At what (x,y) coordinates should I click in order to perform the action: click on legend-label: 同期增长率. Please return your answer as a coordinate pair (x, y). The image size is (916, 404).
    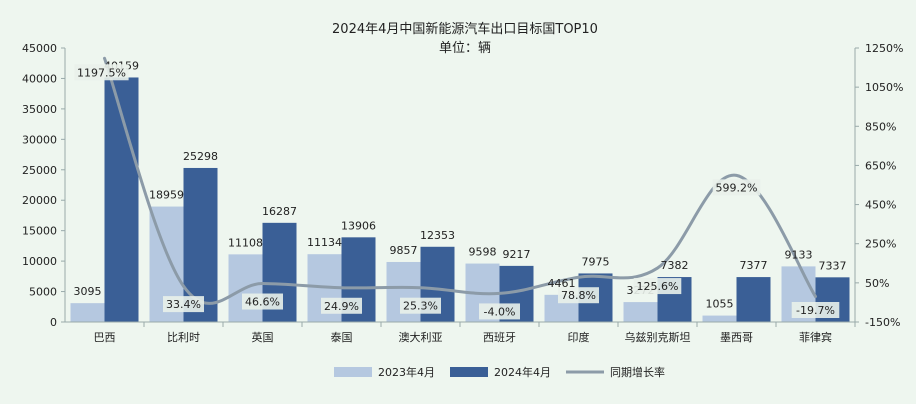
    Looking at the image, I should click on (637, 372).